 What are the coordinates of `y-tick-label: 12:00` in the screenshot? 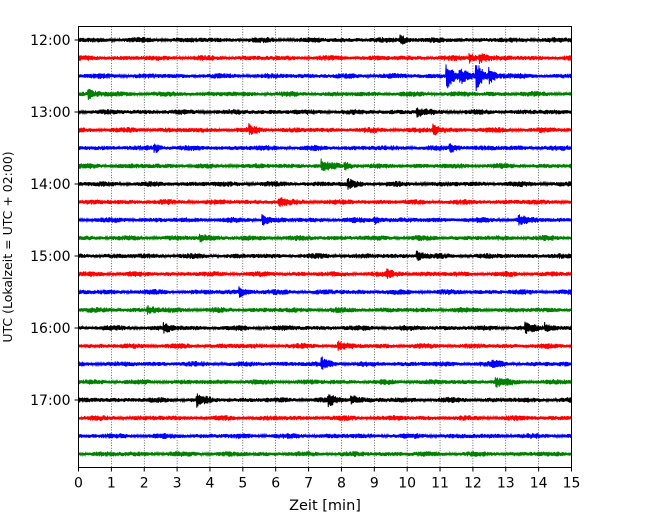 It's located at (50, 41).